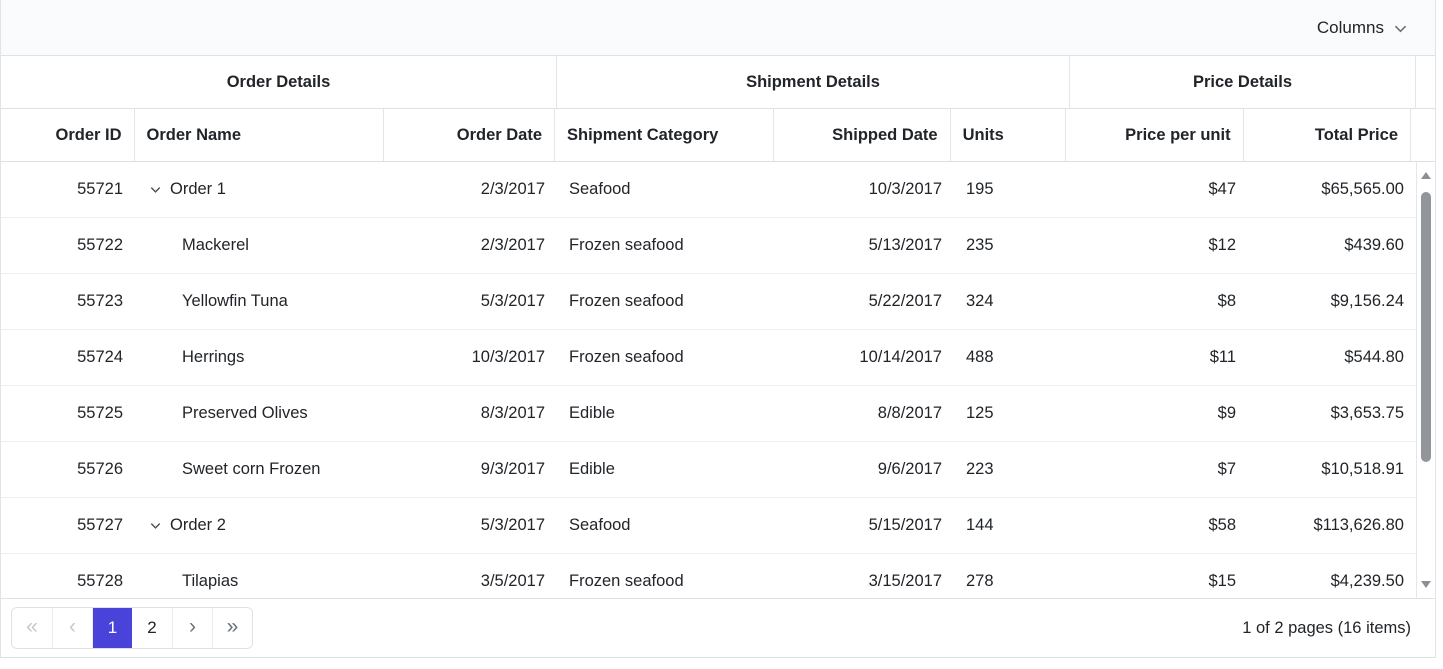 Image resolution: width=1443 pixels, height=669 pixels. I want to click on cell-total-price: $113,626.80, so click(1358, 525).